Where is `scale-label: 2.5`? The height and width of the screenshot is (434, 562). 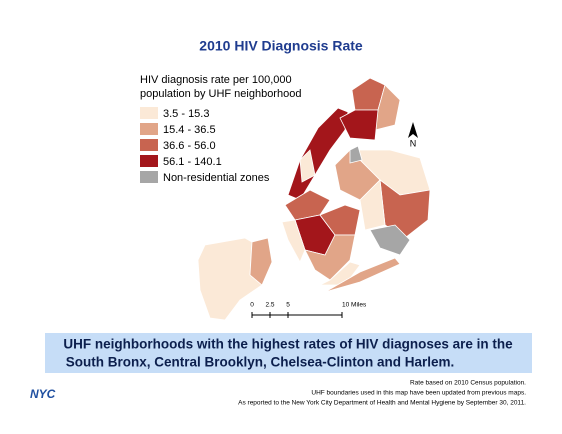 scale-label: 2.5 is located at coordinates (269, 305).